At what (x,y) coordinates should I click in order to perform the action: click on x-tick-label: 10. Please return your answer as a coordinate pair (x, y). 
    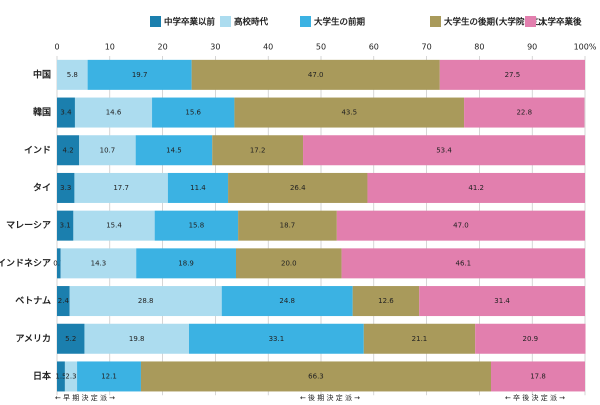
    Looking at the image, I should click on (110, 47).